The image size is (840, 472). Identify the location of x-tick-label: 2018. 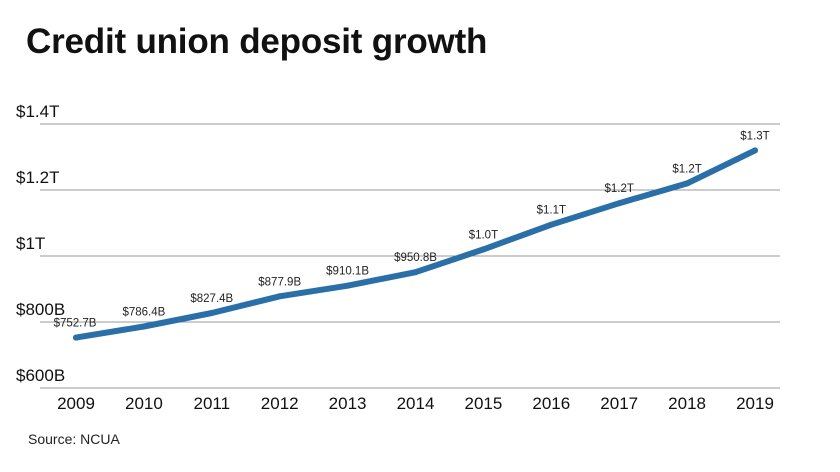
(687, 403).